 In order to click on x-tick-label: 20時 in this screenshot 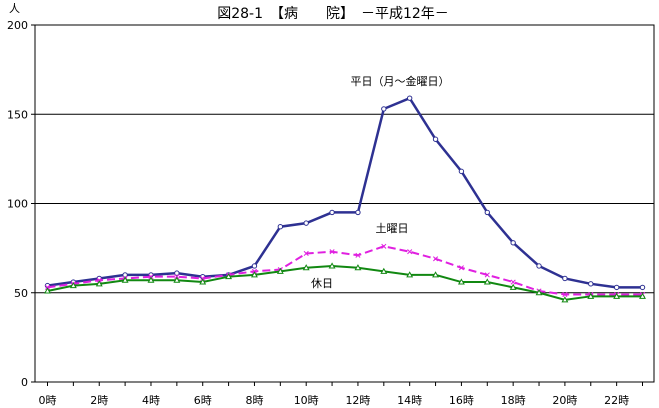, I will do `click(564, 400)`.